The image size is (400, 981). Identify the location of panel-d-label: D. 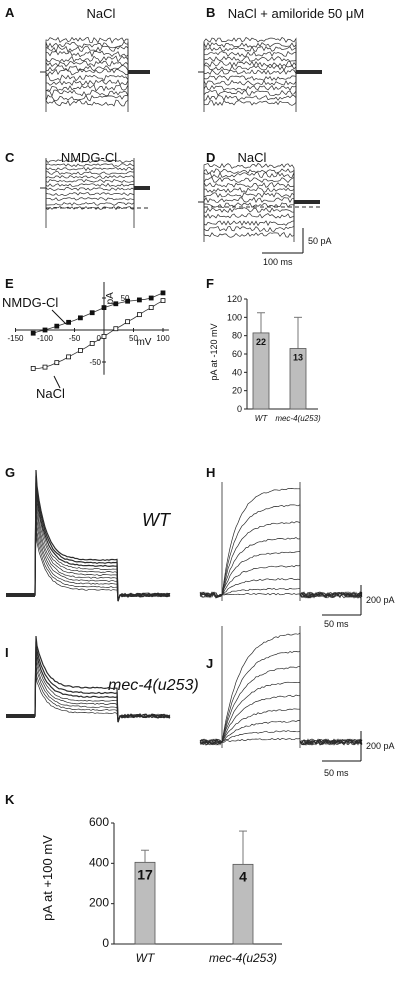
(210, 157).